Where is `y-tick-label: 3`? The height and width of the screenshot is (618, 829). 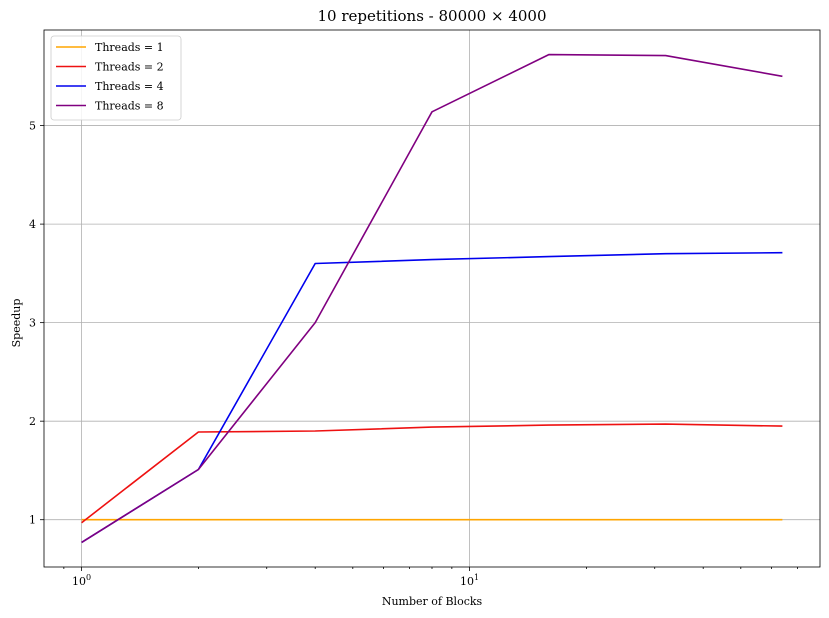
y-tick-label: 3 is located at coordinates (32, 323).